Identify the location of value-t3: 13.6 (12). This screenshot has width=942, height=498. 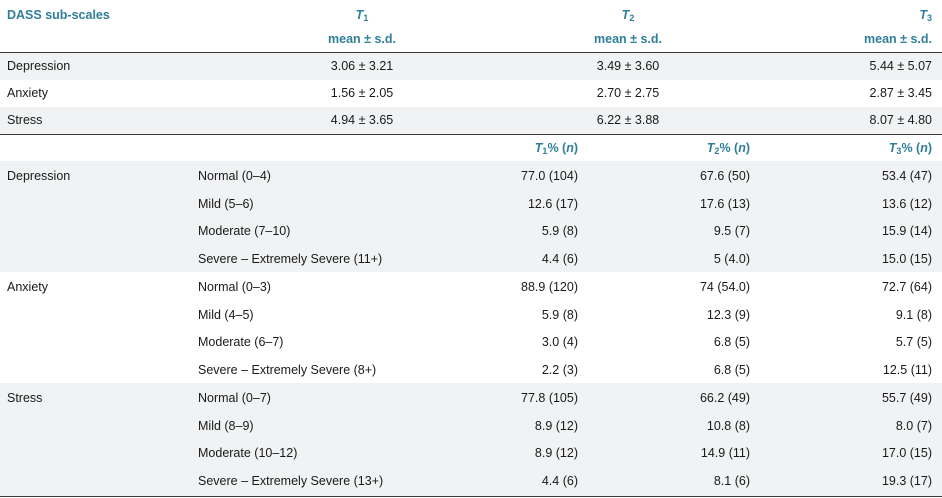
(906, 204).